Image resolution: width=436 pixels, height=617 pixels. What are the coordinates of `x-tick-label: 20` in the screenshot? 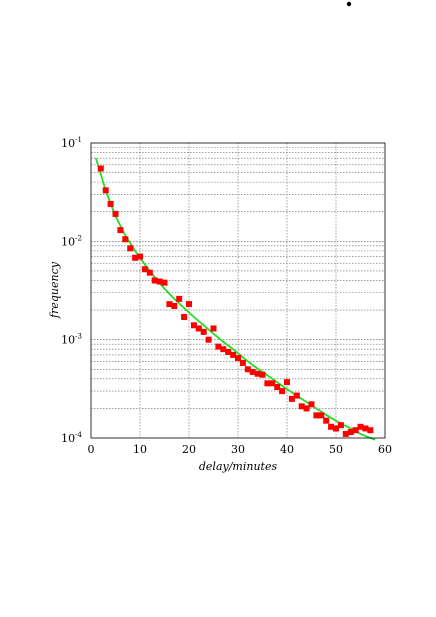 It's located at (189, 449).